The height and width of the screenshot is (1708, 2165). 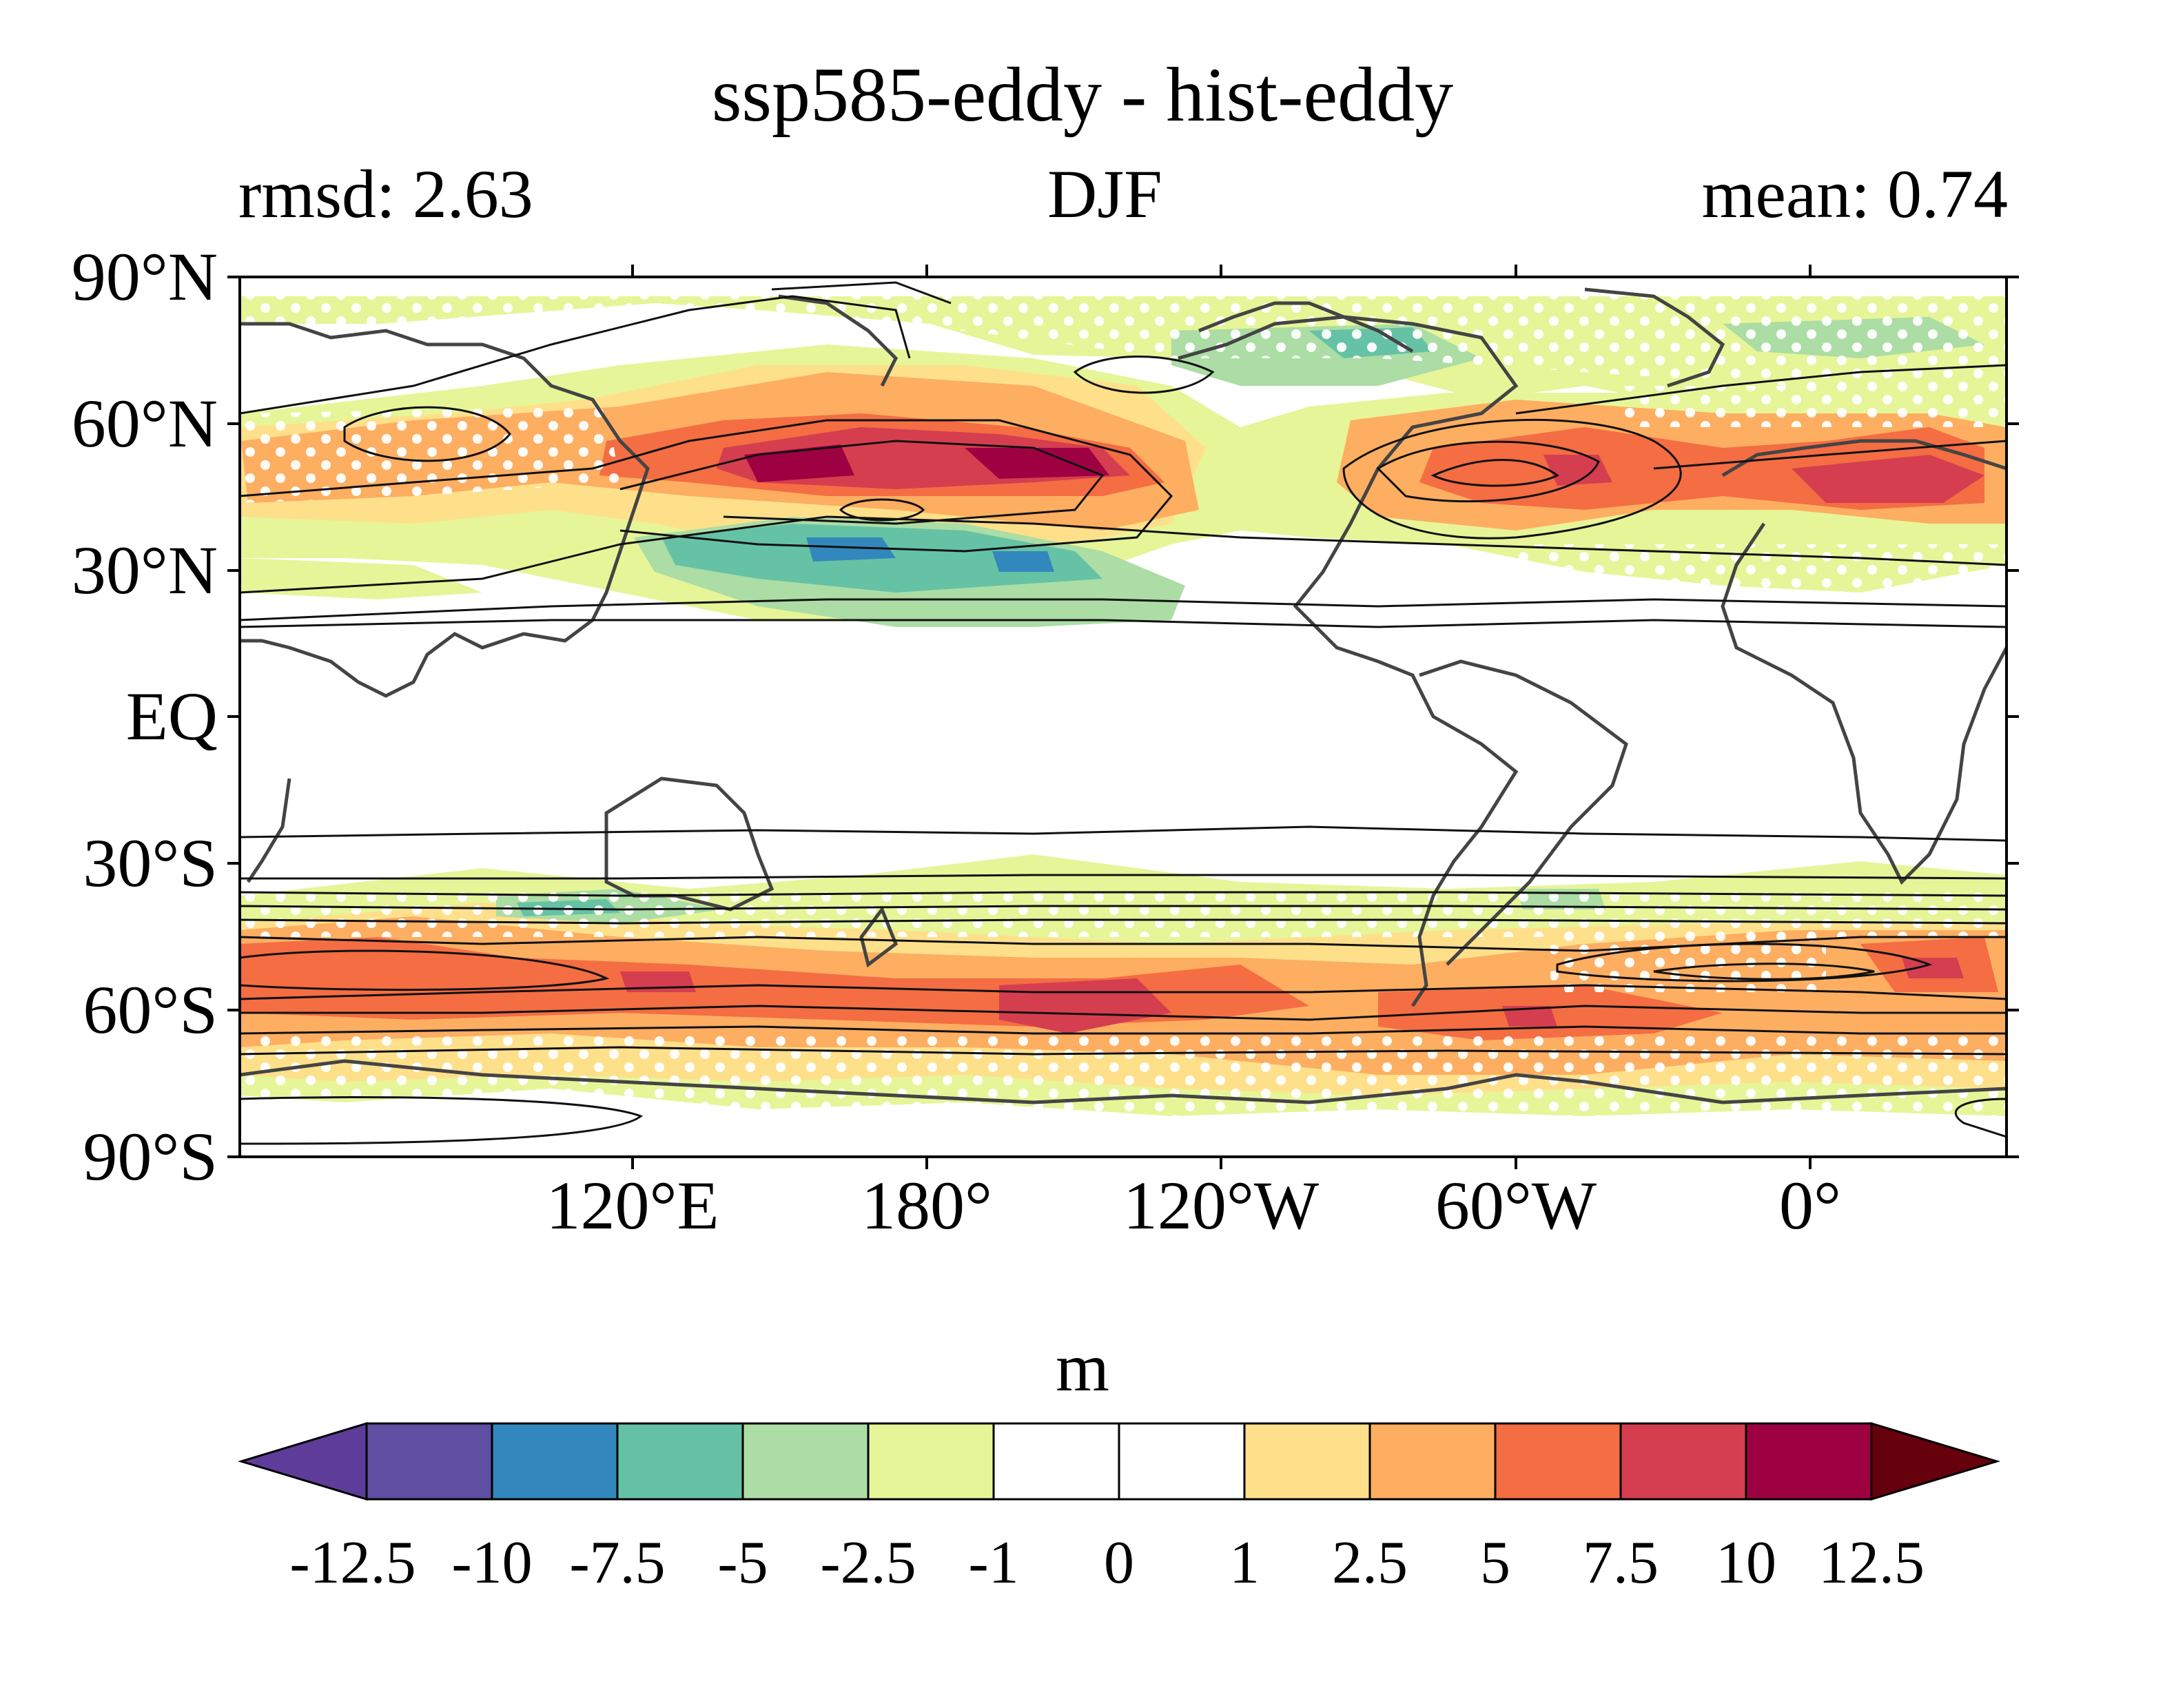 I want to click on colorbar-tick-label: 7.5, so click(x=1621, y=1563).